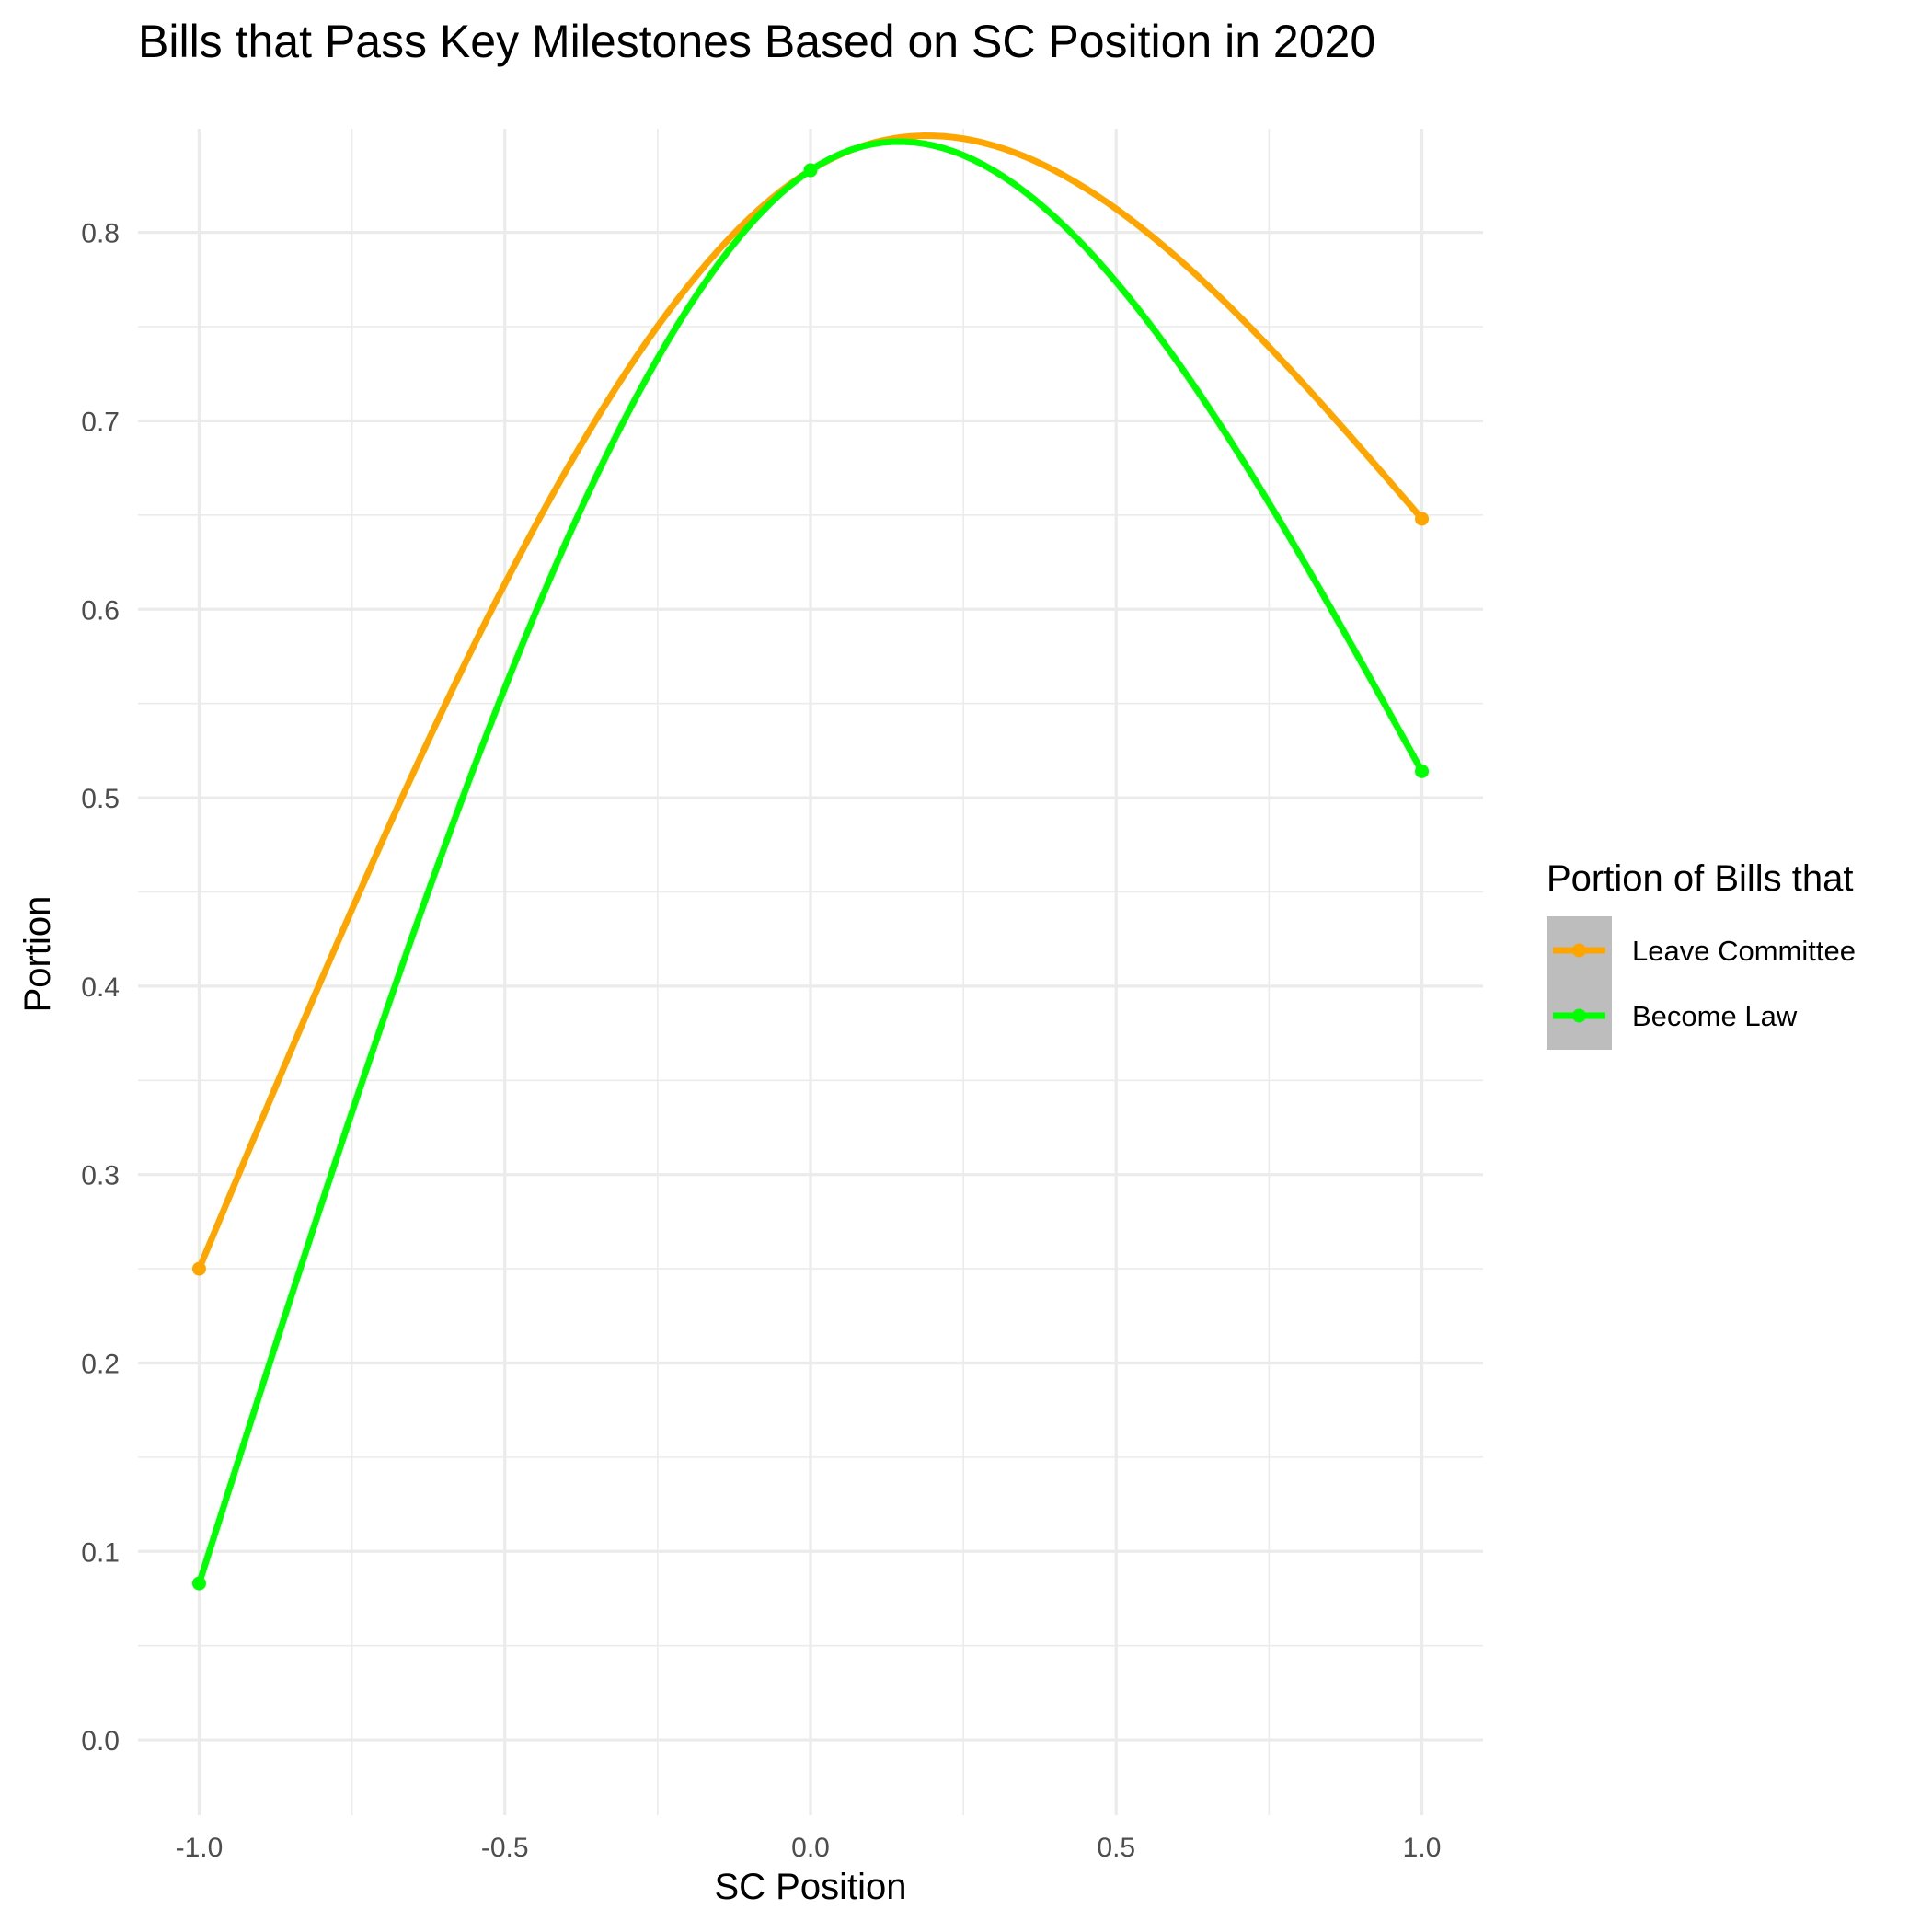  Describe the element at coordinates (37, 954) in the screenshot. I see `y-axis-title: Portion` at that location.